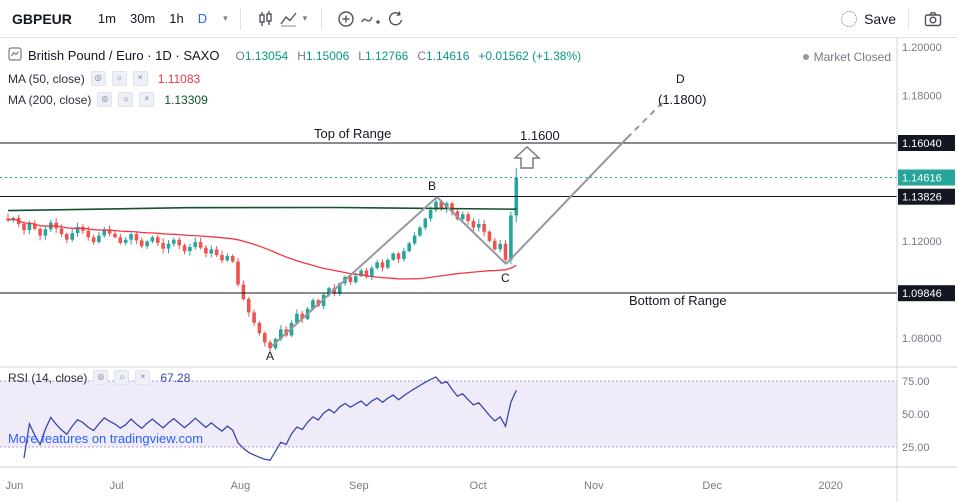 This screenshot has width=957, height=502. Describe the element at coordinates (916, 448) in the screenshot. I see `svg-text: 25.00` at that location.